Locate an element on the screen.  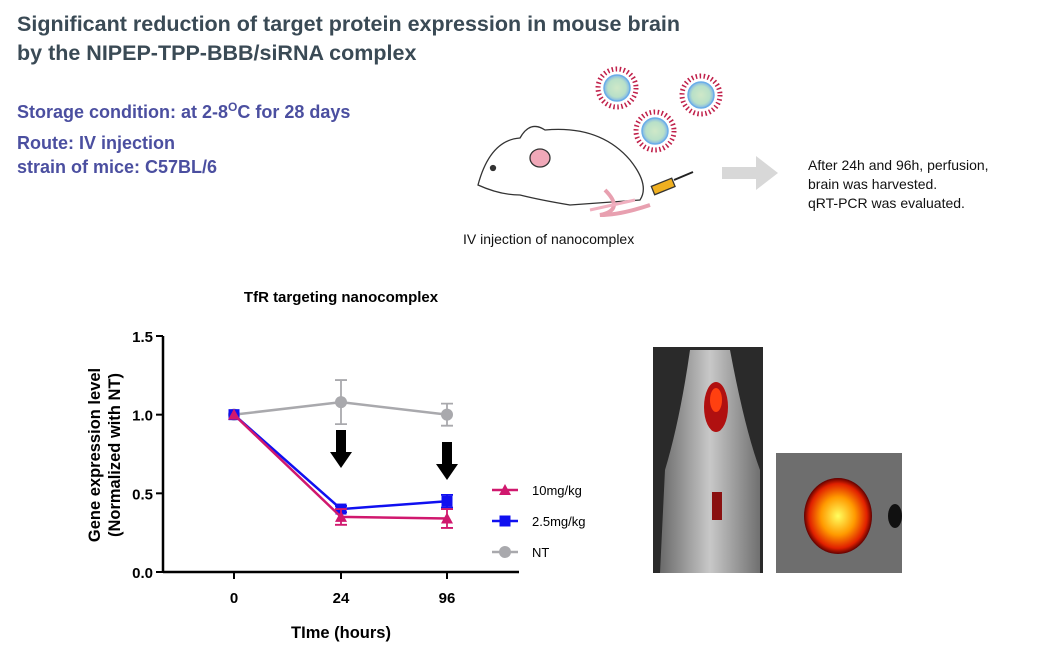
y-tick-label: 0.0 is located at coordinates (142, 573).